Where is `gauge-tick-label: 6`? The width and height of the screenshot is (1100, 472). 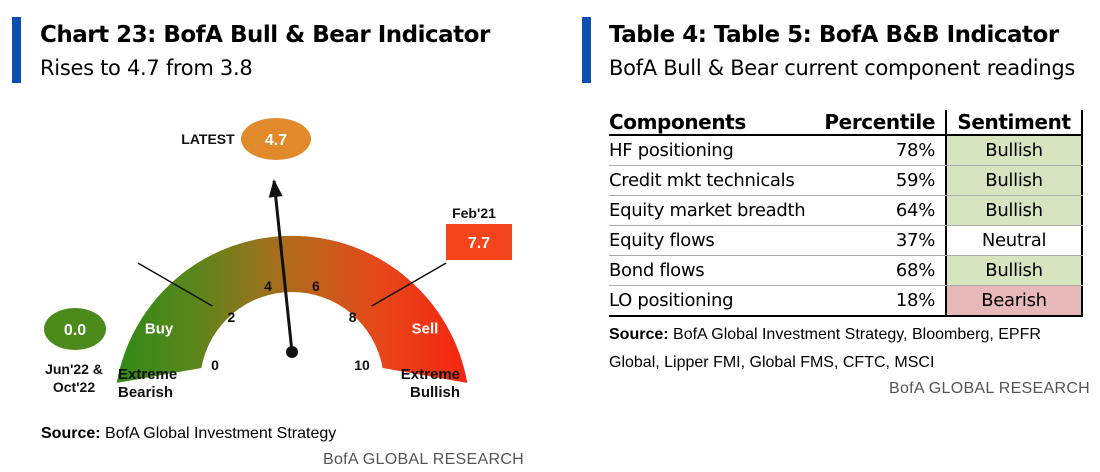 gauge-tick-label: 6 is located at coordinates (316, 286).